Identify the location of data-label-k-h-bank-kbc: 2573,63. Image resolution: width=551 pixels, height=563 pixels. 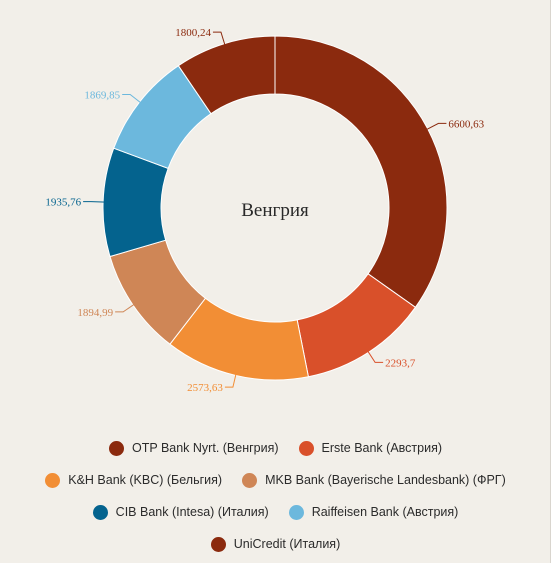
(205, 388).